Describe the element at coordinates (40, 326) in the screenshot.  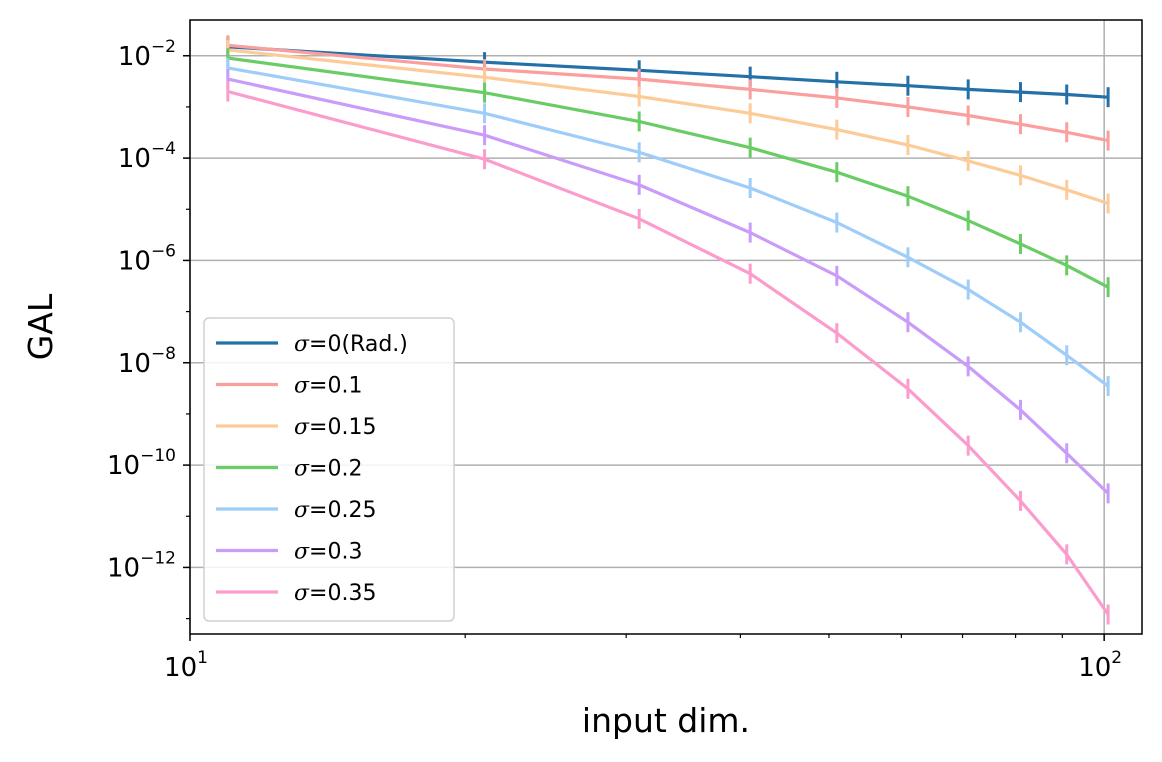
I see `y-axis-label: GAL` at that location.